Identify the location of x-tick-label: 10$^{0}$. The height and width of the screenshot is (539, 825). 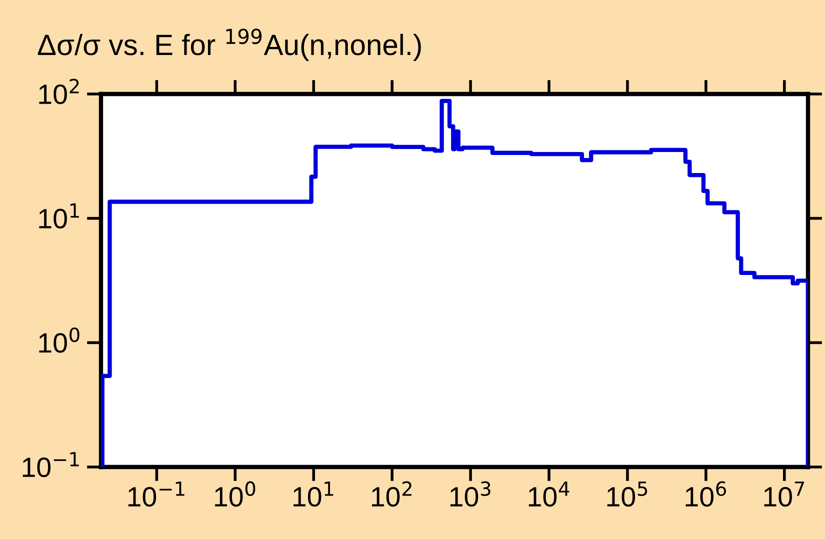
(235, 494).